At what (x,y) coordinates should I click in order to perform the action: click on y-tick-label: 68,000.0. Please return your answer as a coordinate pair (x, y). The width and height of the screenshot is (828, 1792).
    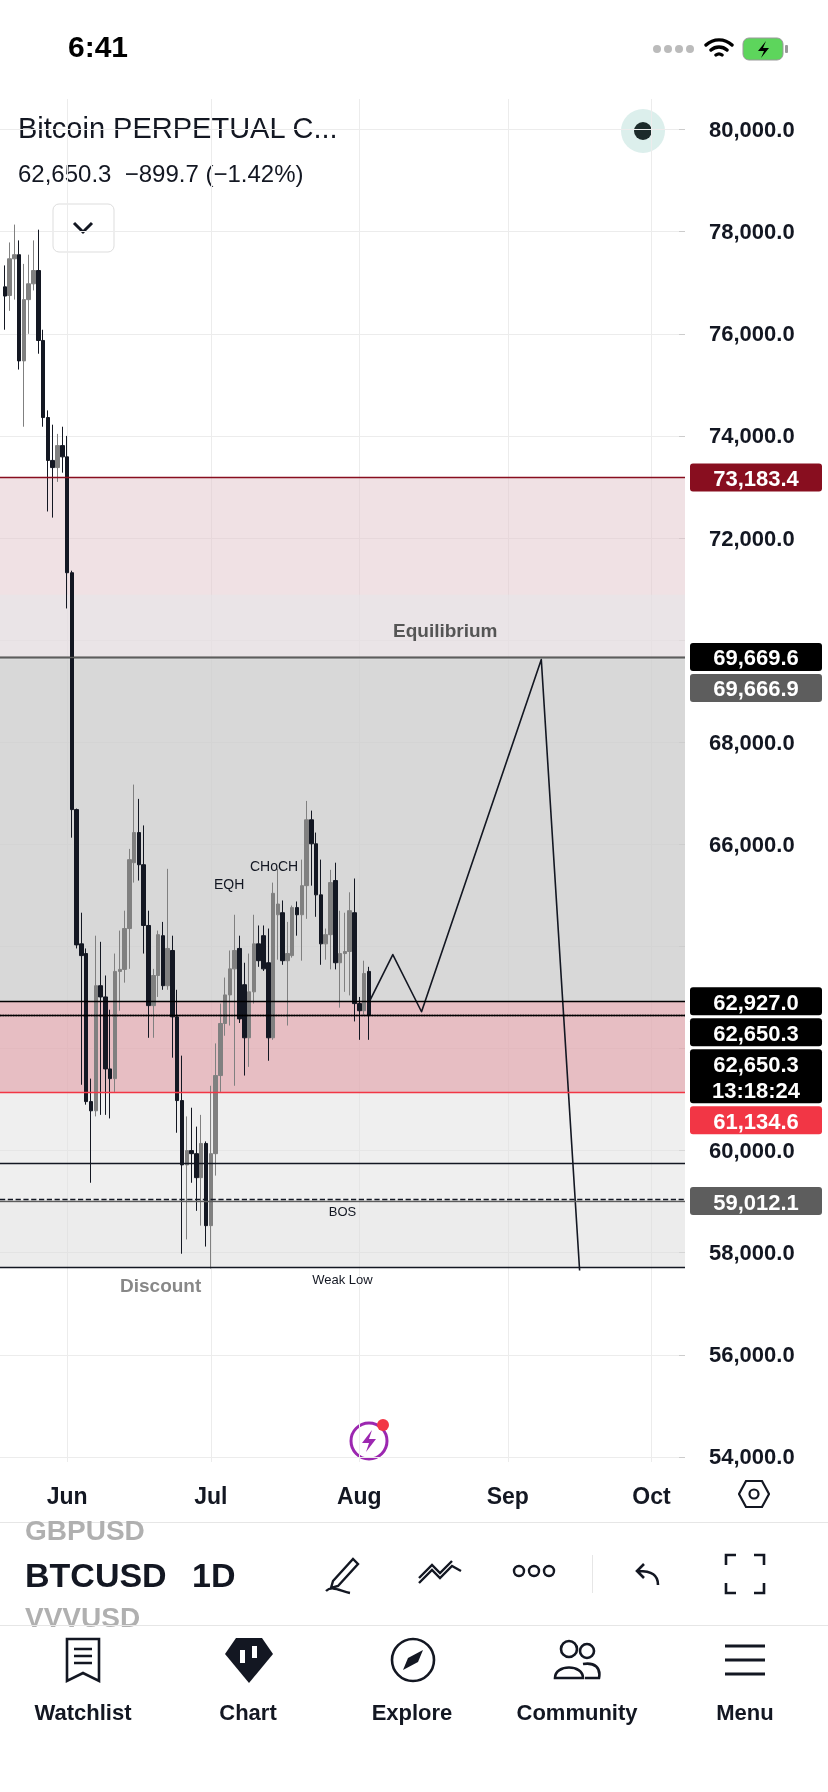
    Looking at the image, I should click on (752, 742).